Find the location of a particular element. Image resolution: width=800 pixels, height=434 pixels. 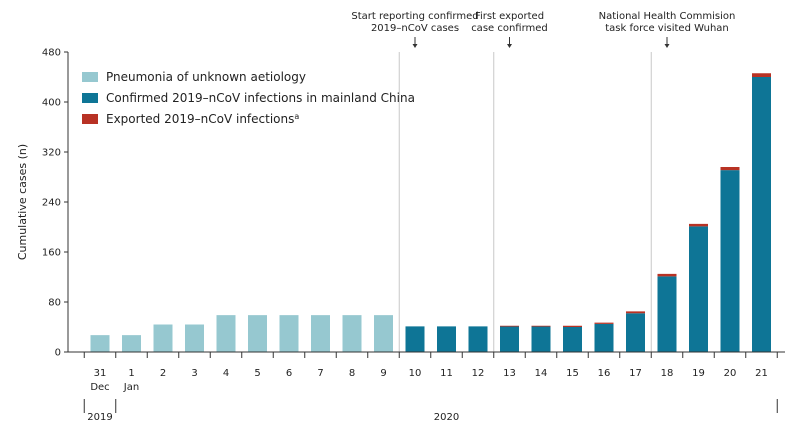

annotation-text: National Health Commision is located at coordinates (667, 16).